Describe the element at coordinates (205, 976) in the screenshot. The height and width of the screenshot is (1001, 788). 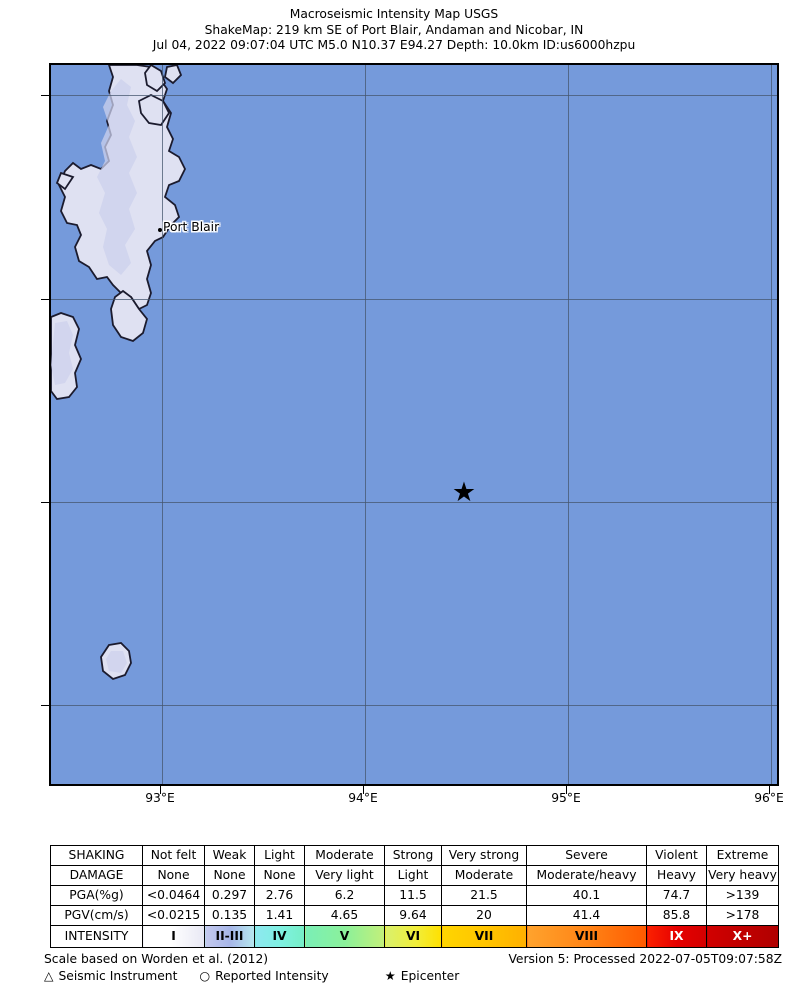
I see `circle-icon: ○` at that location.